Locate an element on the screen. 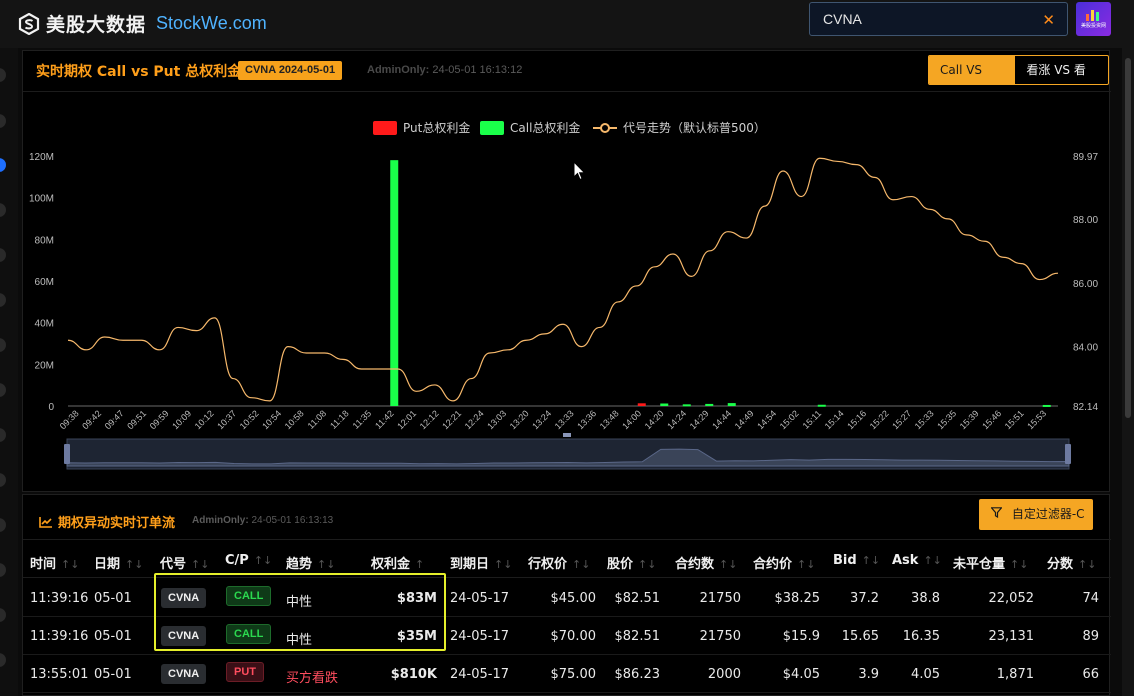 The height and width of the screenshot is (696, 1134). th-contracts: 合约数 ↑↓ is located at coordinates (706, 562).